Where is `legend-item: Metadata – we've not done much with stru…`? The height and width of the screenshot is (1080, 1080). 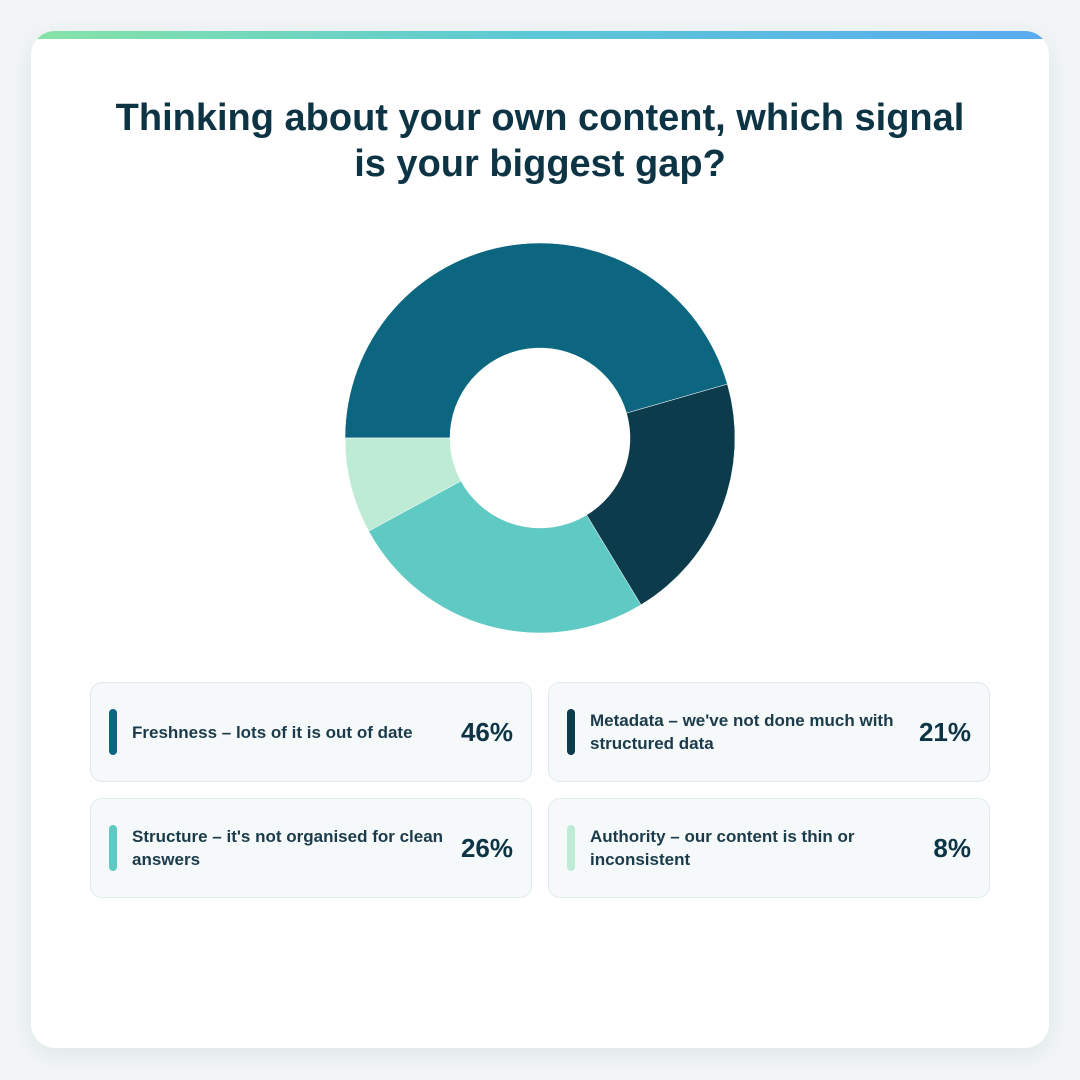
legend-item: Metadata – we've not done much with stru… is located at coordinates (769, 732).